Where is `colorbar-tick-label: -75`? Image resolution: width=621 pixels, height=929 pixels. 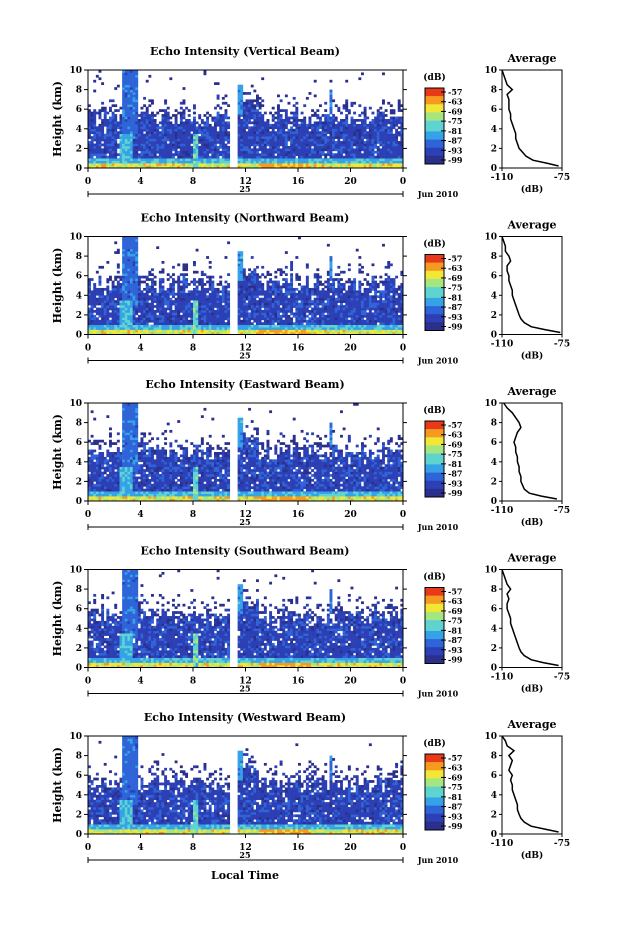 colorbar-tick-label: -75 is located at coordinates (455, 787).